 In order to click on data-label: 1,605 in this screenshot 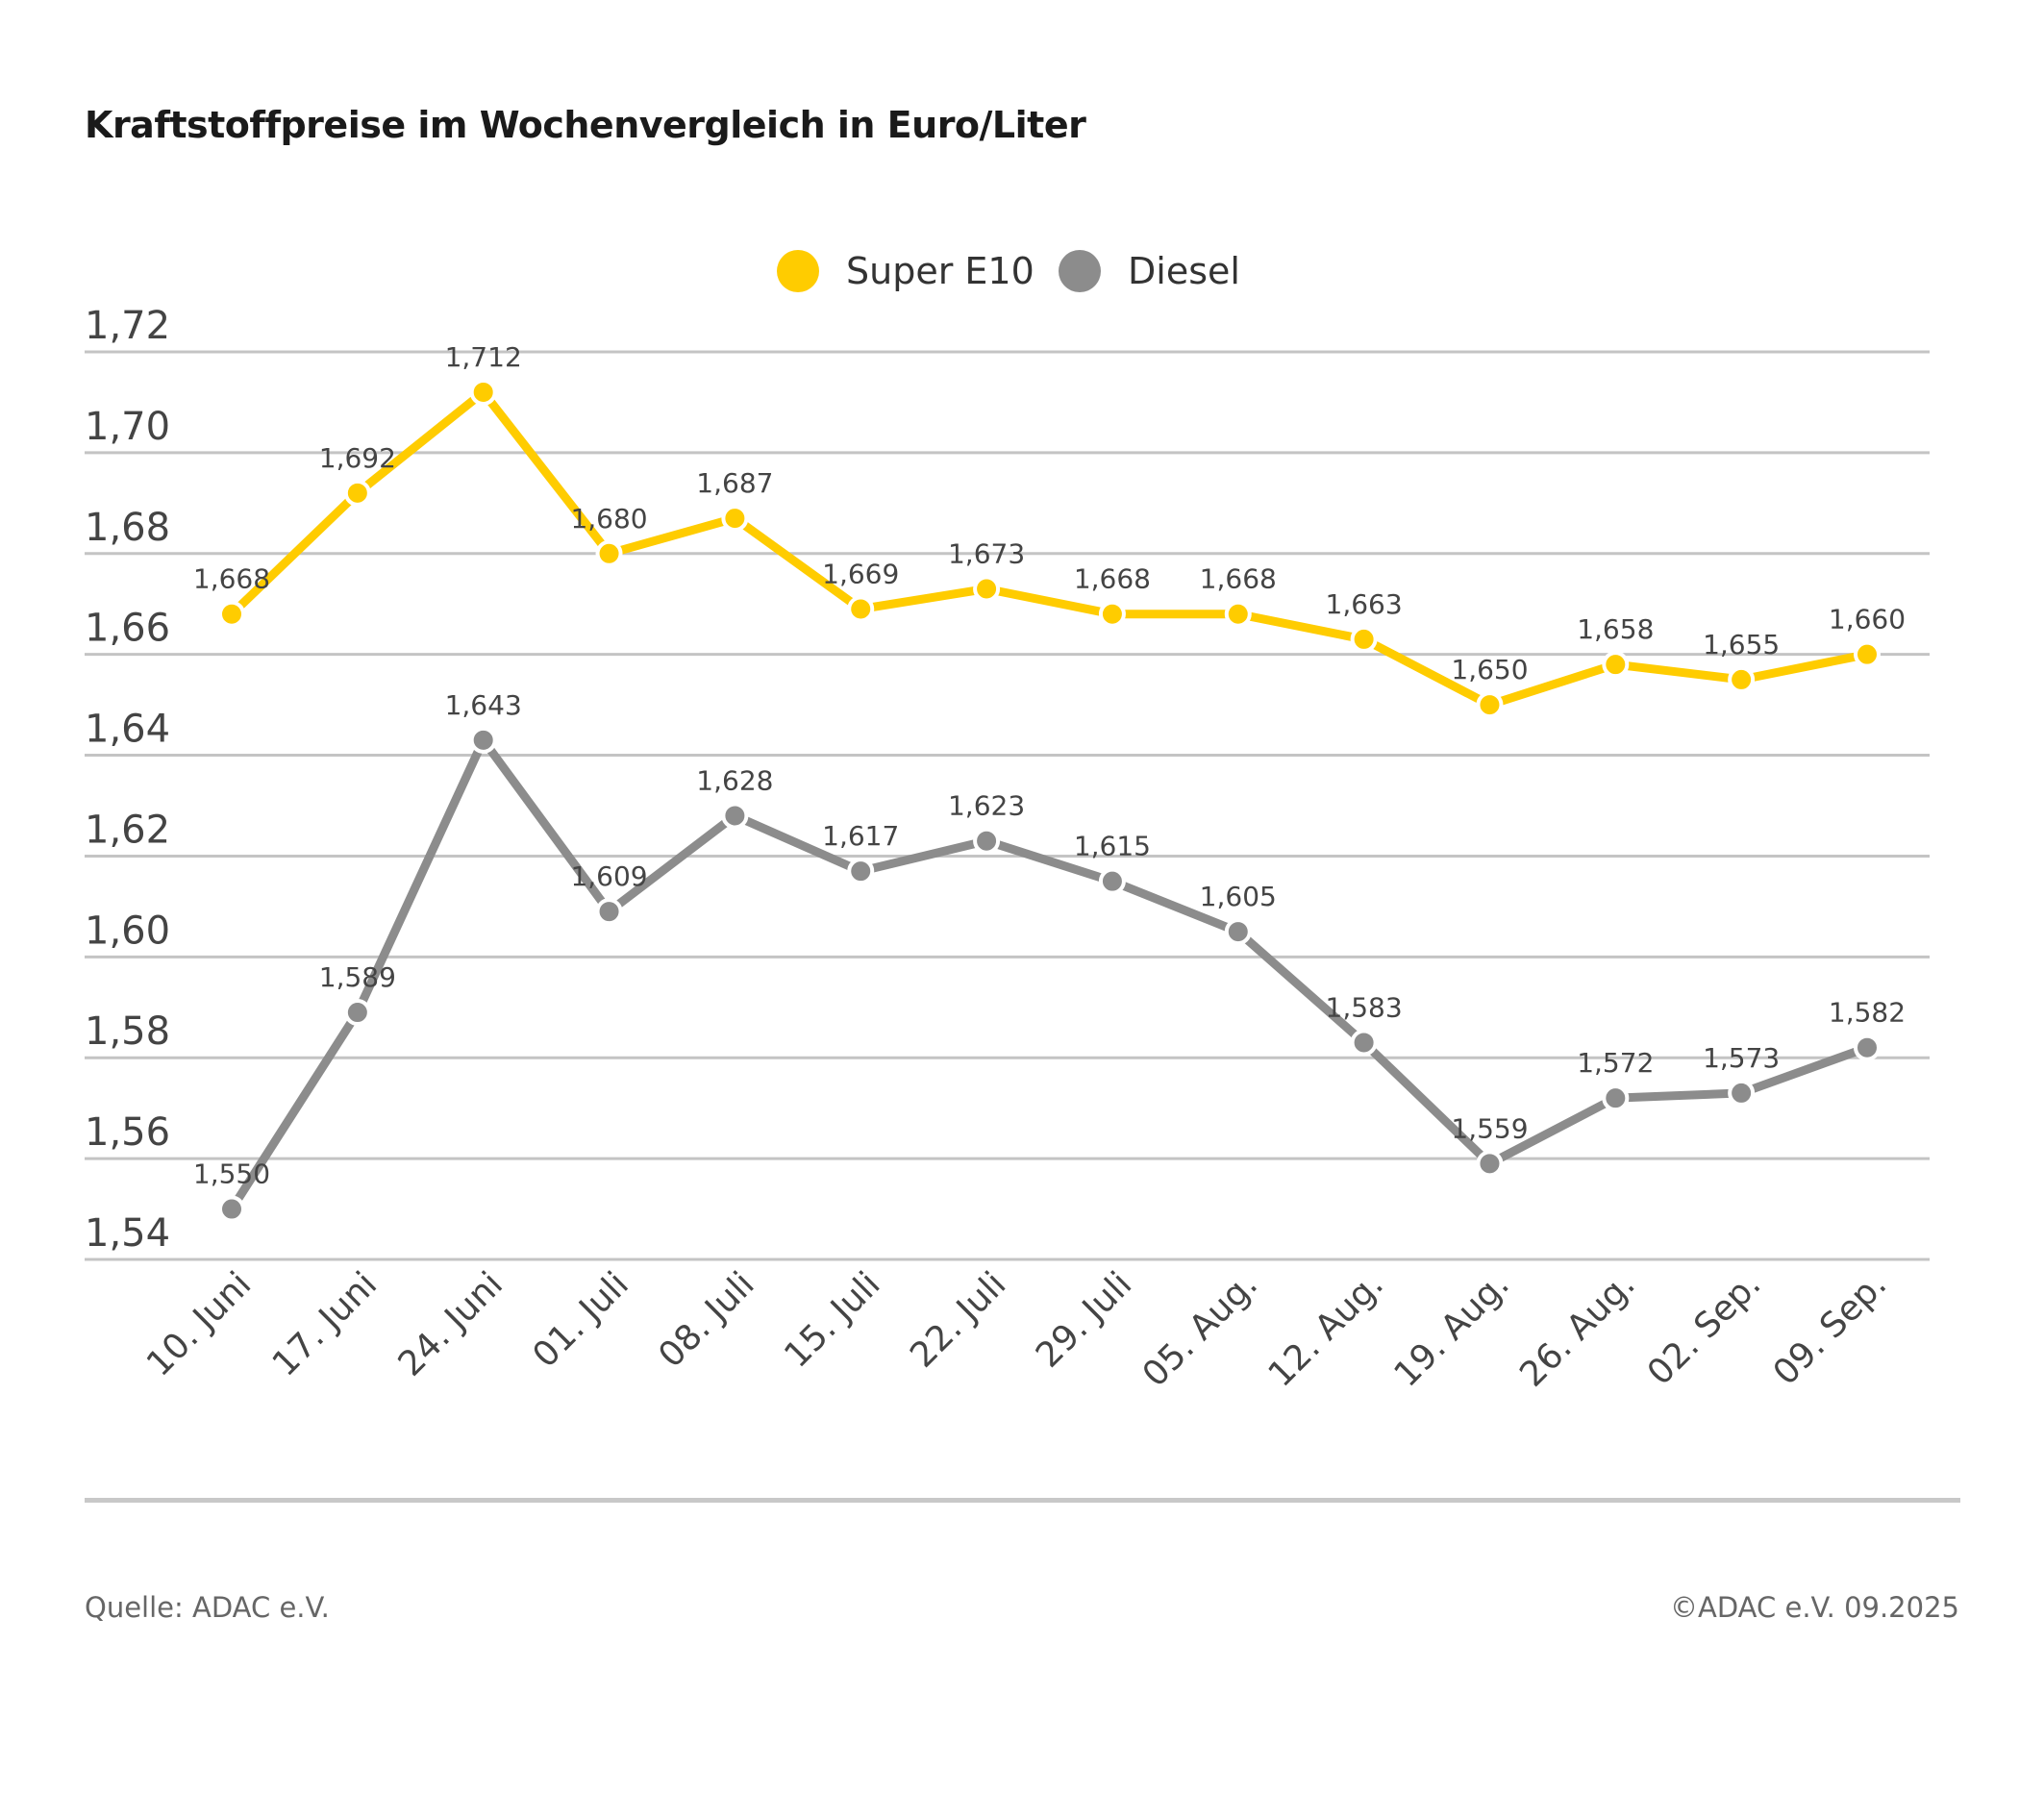, I will do `click(1238, 896)`.